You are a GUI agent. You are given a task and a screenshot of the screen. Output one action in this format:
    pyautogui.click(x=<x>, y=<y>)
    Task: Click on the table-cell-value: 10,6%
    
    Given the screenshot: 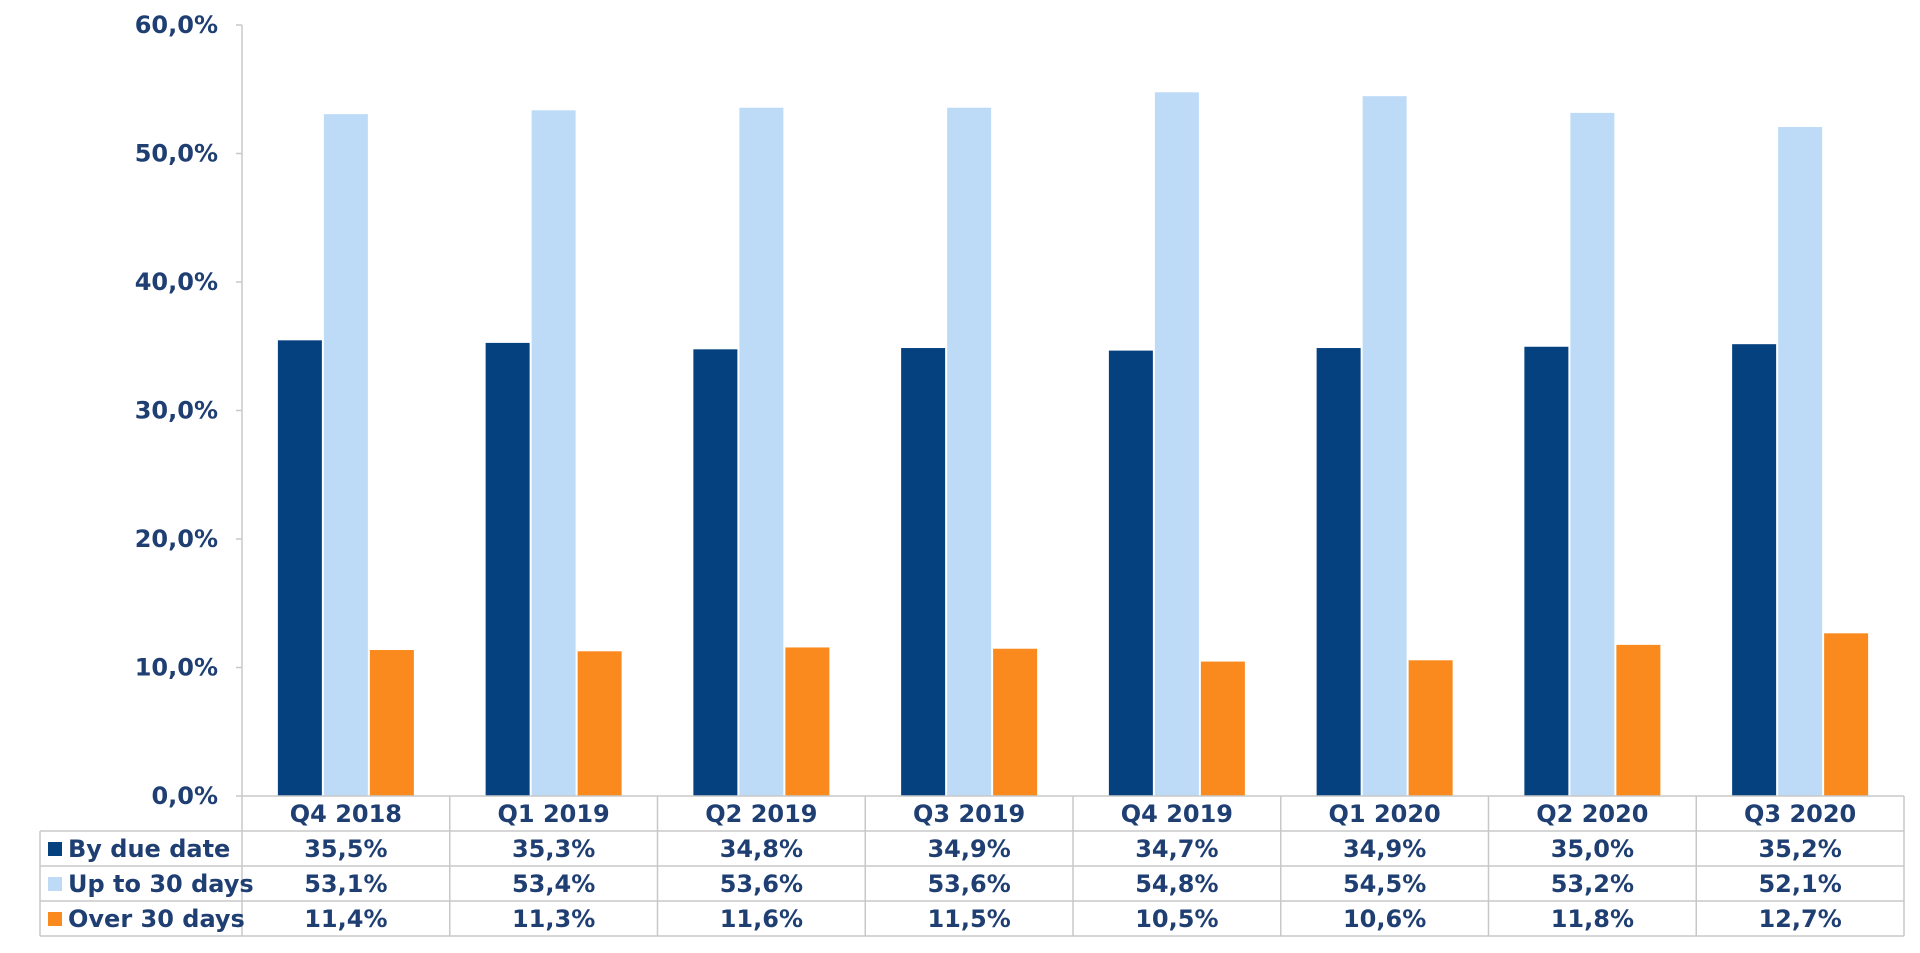 What is the action you would take?
    pyautogui.click(x=1384, y=919)
    